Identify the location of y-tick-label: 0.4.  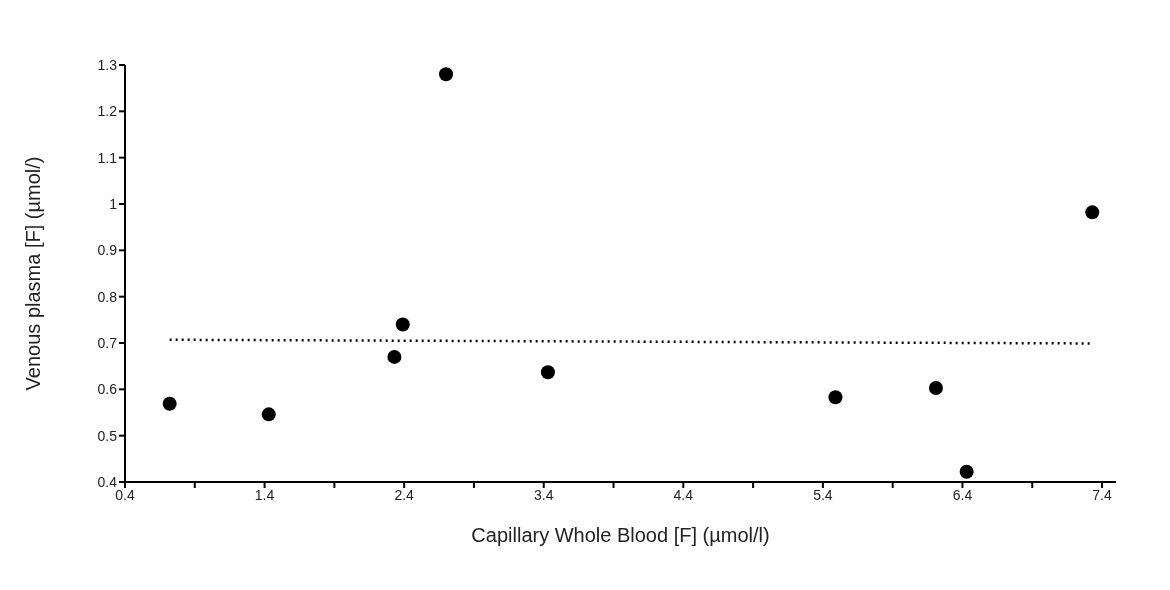
(107, 481).